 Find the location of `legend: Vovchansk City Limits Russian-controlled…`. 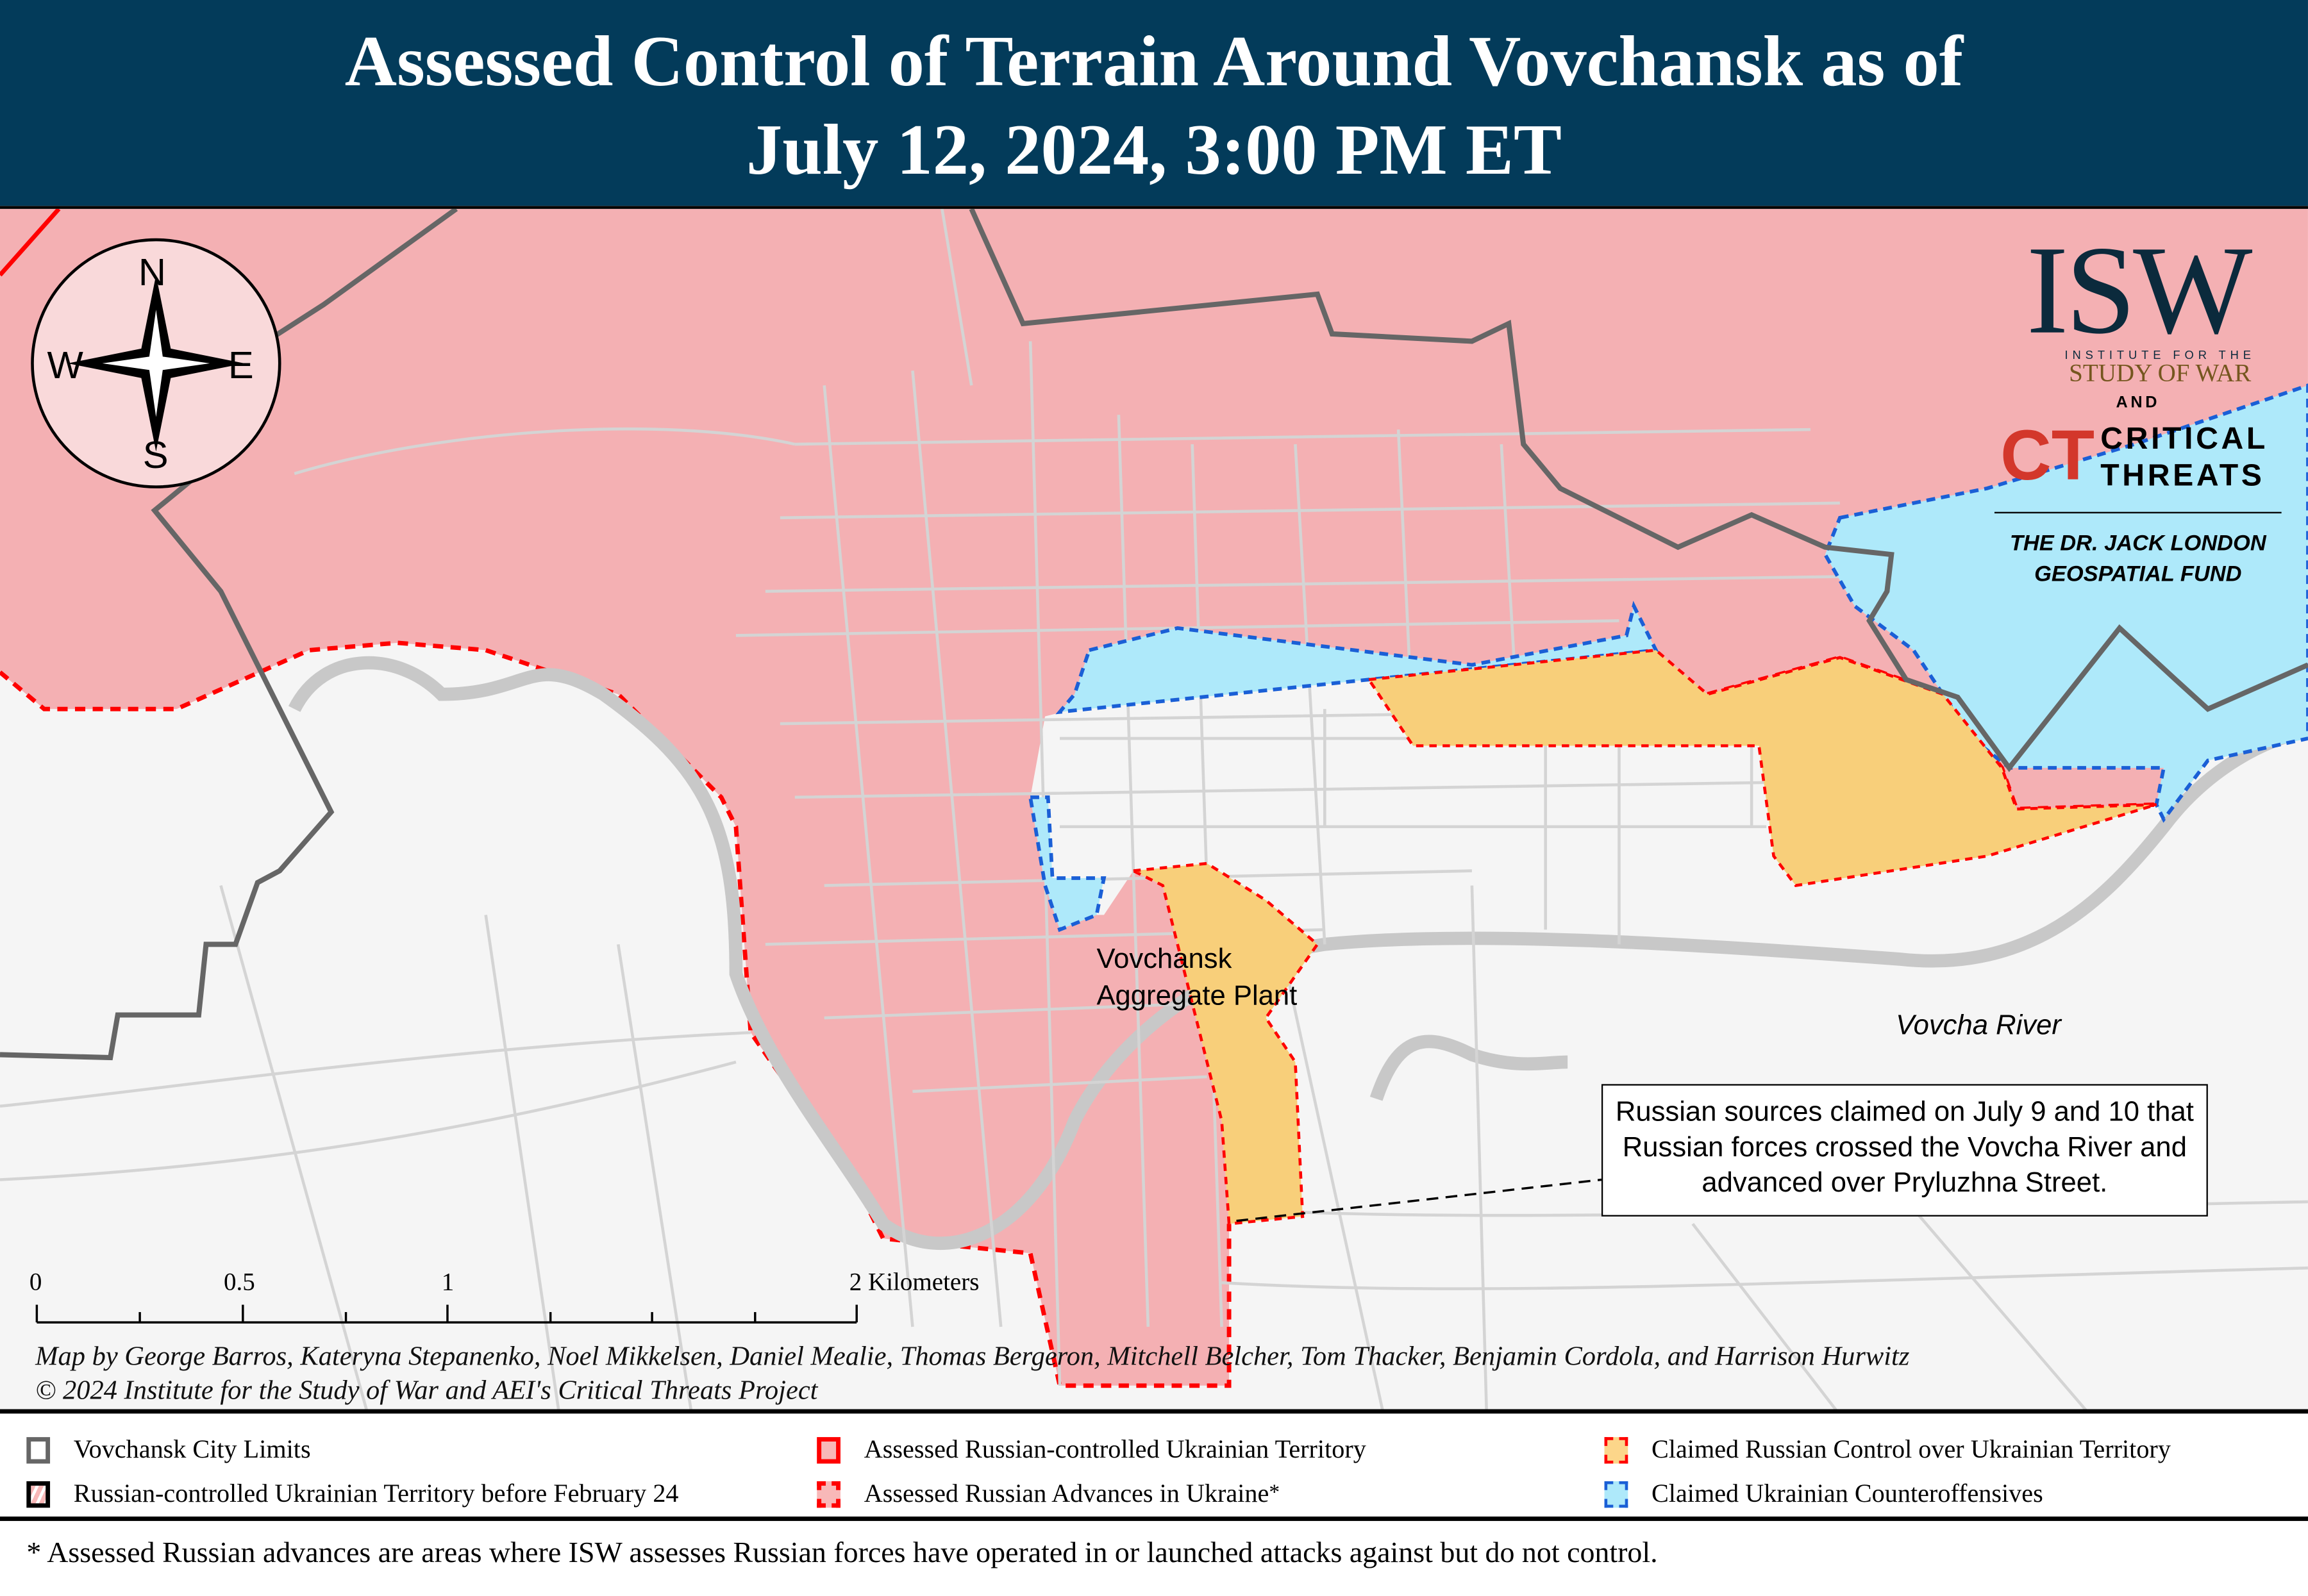

legend: Vovchansk City Limits Russian-controlled… is located at coordinates (1154, 1465).